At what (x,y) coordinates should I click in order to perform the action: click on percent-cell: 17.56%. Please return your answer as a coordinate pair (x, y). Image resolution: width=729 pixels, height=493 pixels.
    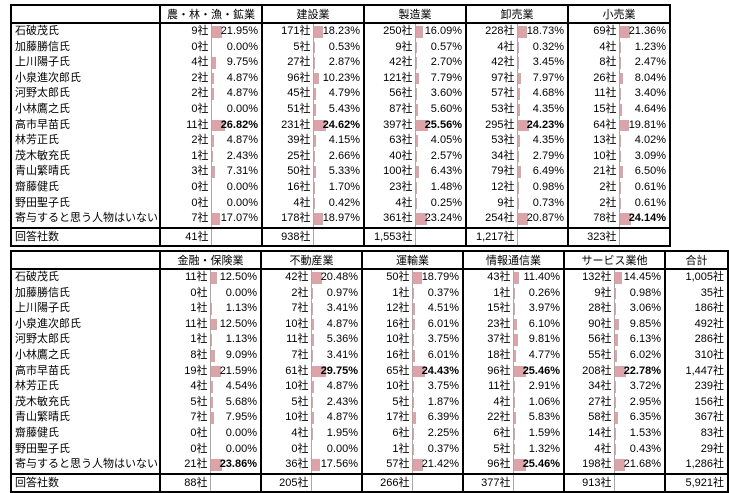
    Looking at the image, I should click on (336, 465).